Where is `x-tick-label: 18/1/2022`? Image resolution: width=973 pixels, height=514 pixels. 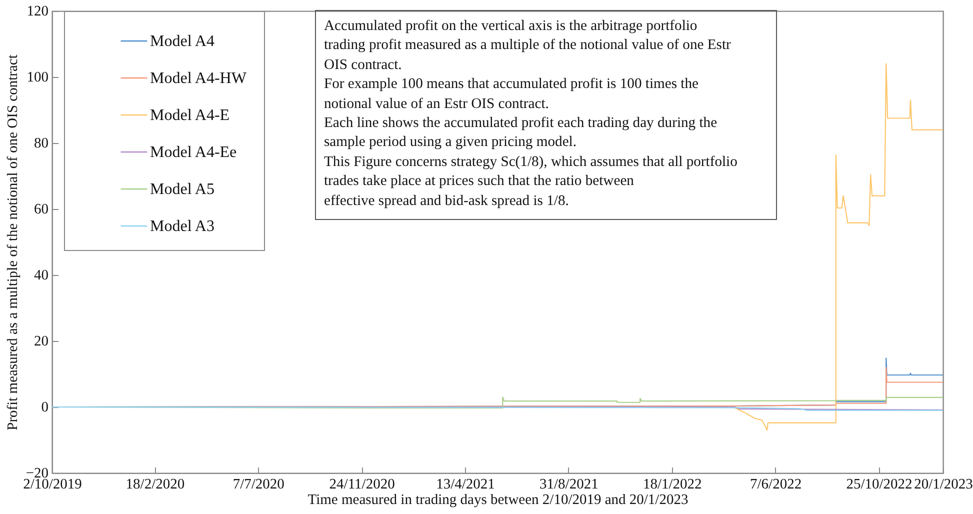 x-tick-label: 18/1/2022 is located at coordinates (672, 484).